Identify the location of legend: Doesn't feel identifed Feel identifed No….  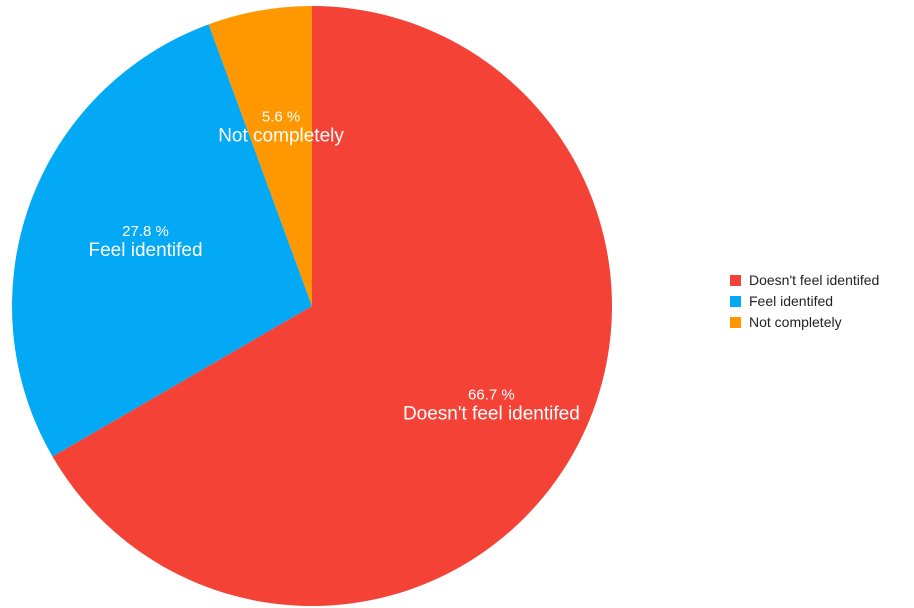
(804, 301).